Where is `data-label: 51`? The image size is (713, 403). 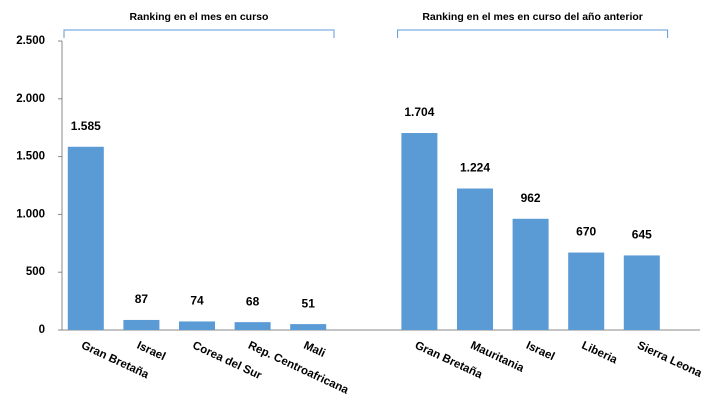
data-label: 51 is located at coordinates (309, 303).